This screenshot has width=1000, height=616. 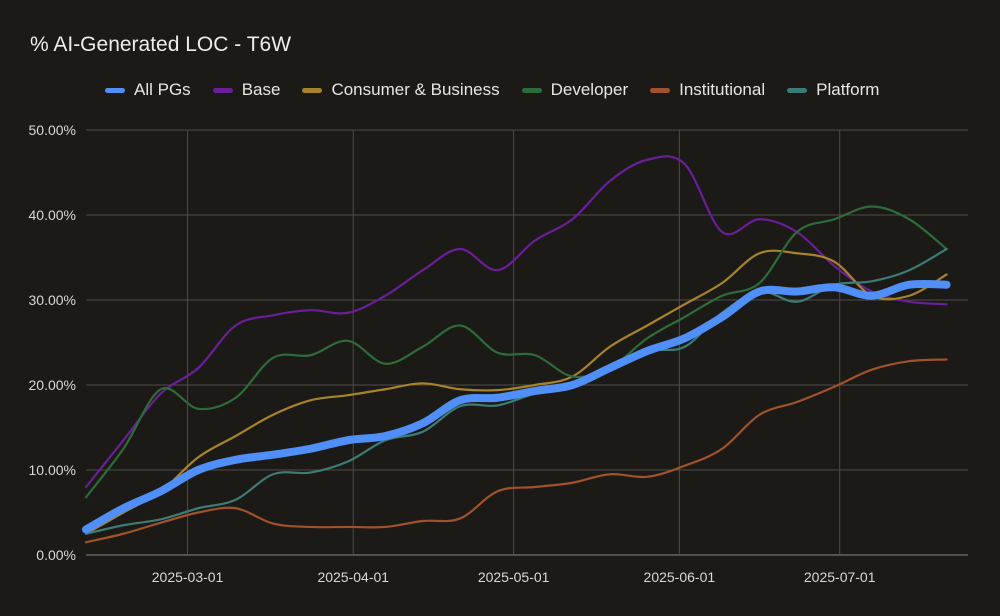 What do you see at coordinates (353, 577) in the screenshot?
I see `x-tick-label: 2025-04-01` at bounding box center [353, 577].